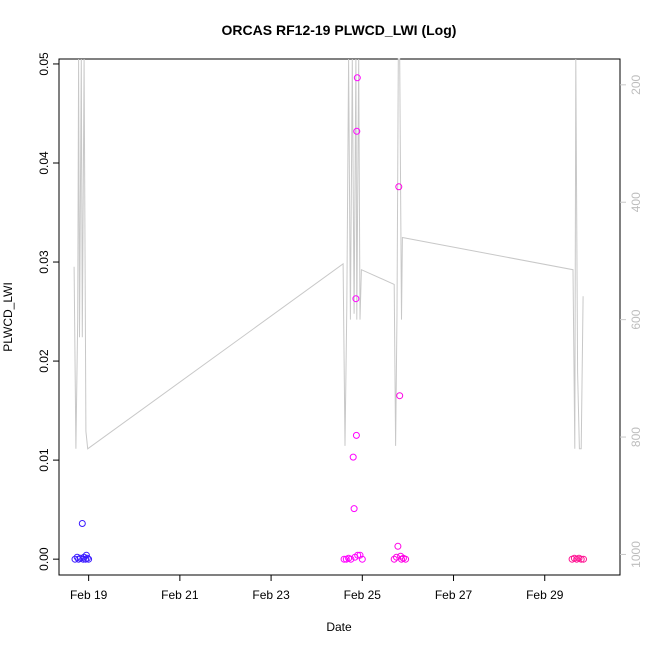  What do you see at coordinates (636, 437) in the screenshot?
I see `y2-tick-label-3: 800` at bounding box center [636, 437].